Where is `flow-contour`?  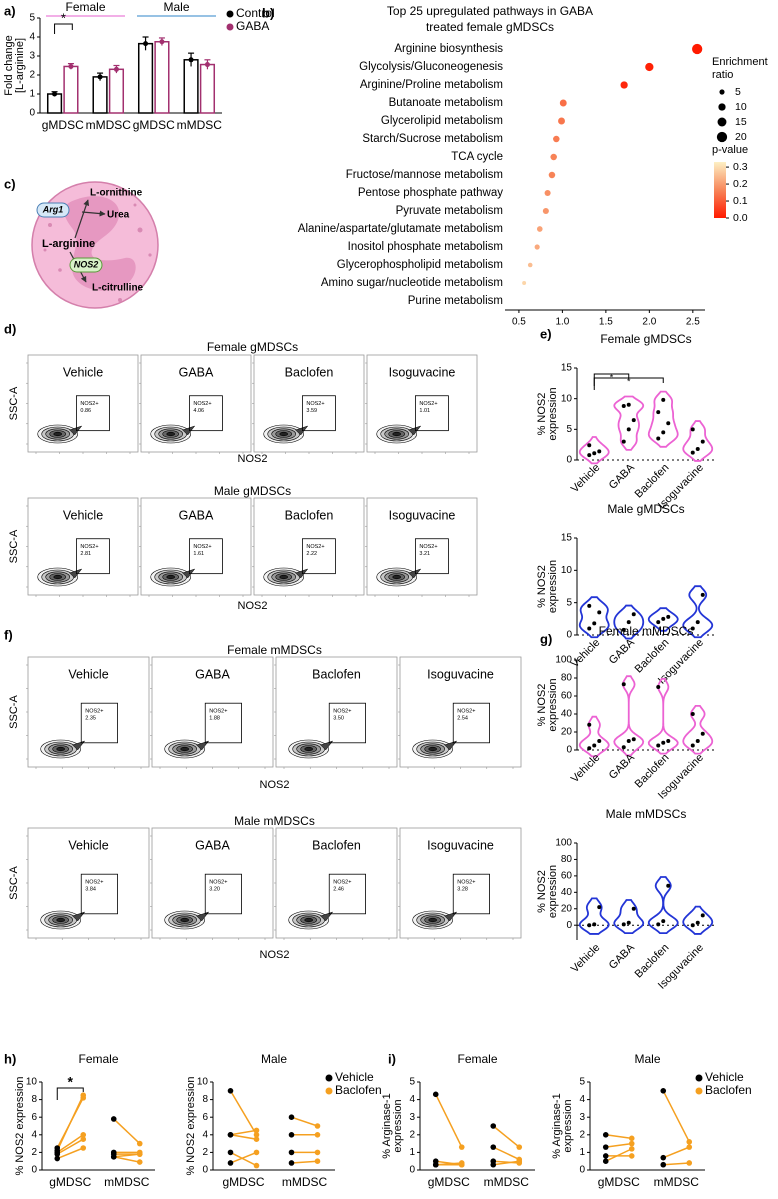 flow-contour is located at coordinates (284, 577).